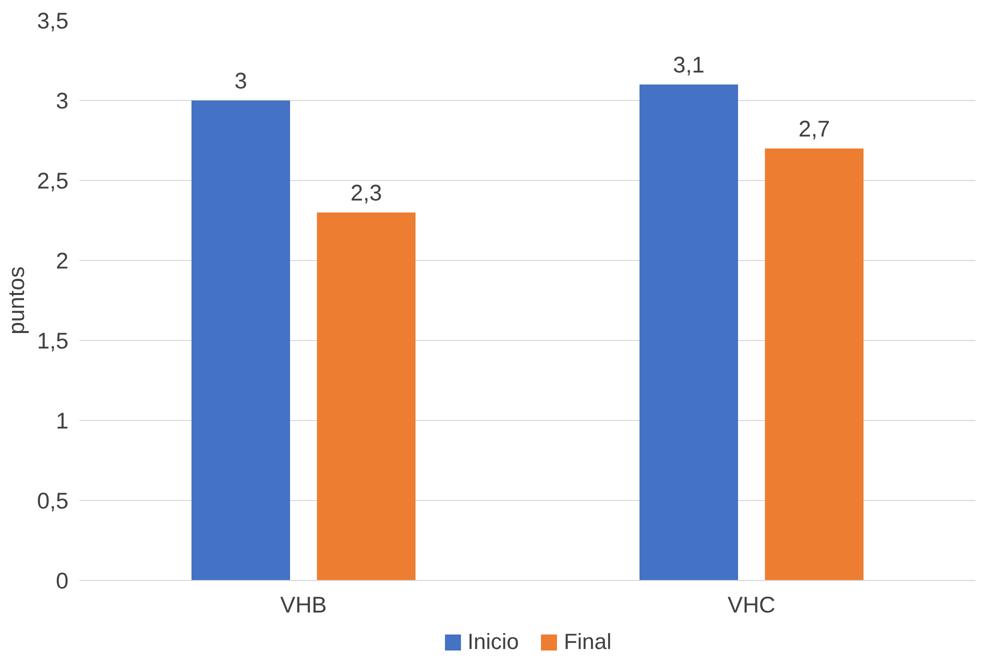  I want to click on y-tick-label: 2, so click(62, 261).